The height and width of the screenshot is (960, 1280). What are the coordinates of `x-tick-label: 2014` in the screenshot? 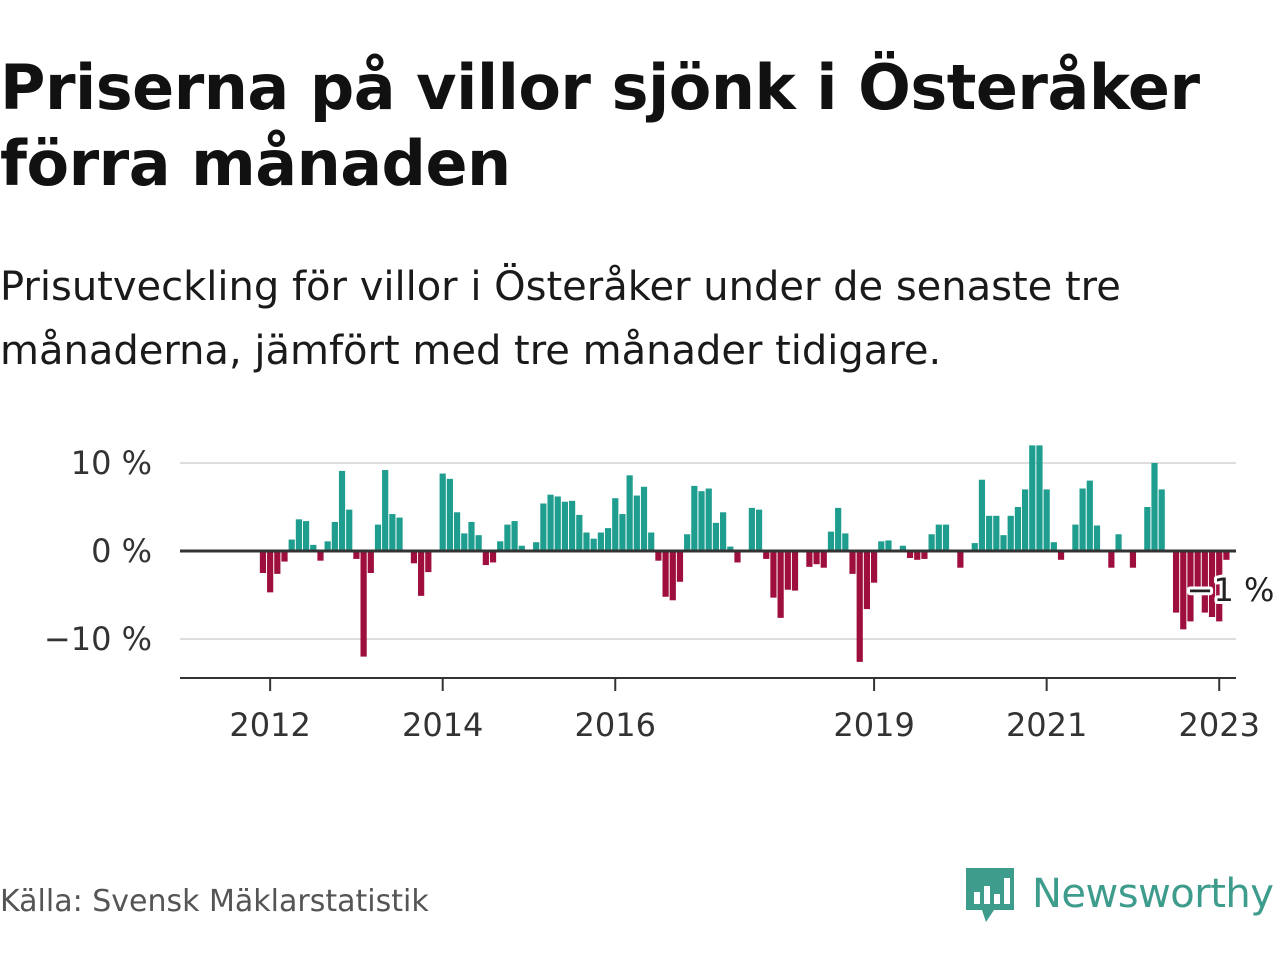 It's located at (442, 725).